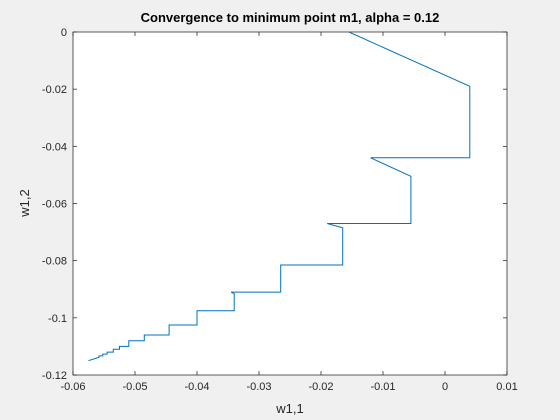 This screenshot has width=560, height=420. Describe the element at coordinates (506, 387) in the screenshot. I see `x-tick-label: 0.01` at that location.